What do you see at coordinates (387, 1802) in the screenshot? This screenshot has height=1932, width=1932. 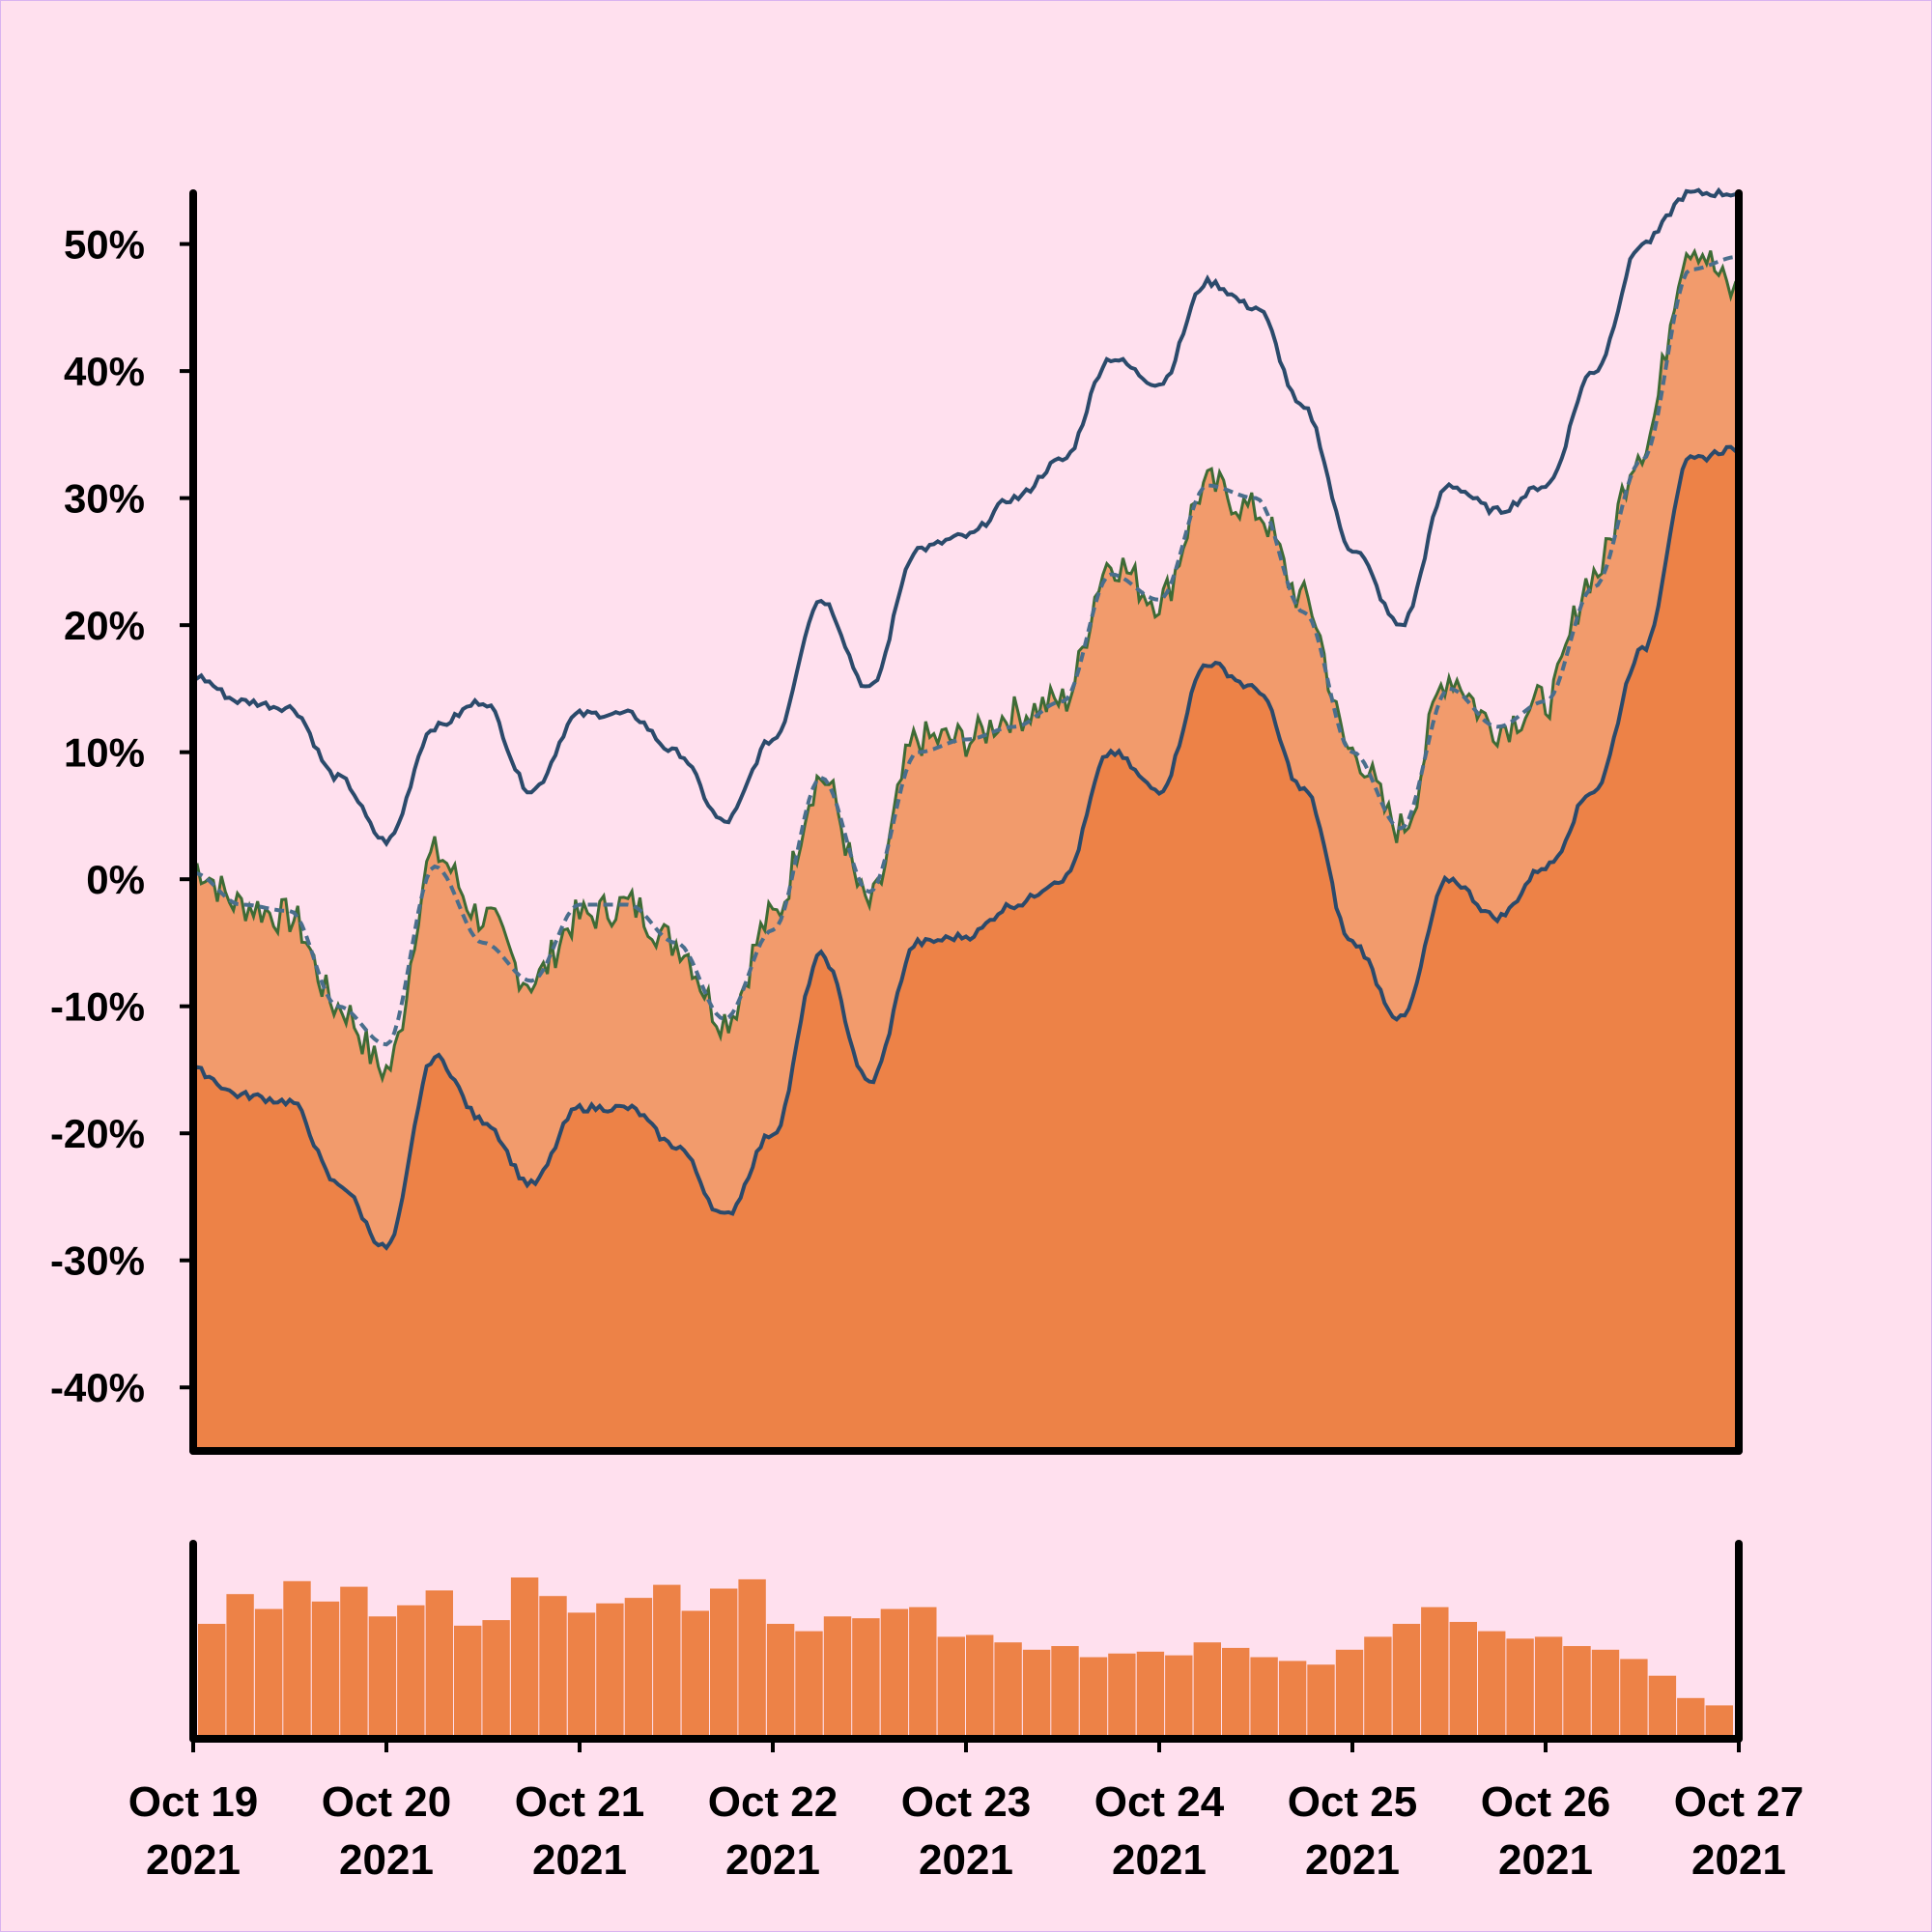 I see `x-tick-label-date: Oct 20` at bounding box center [387, 1802].